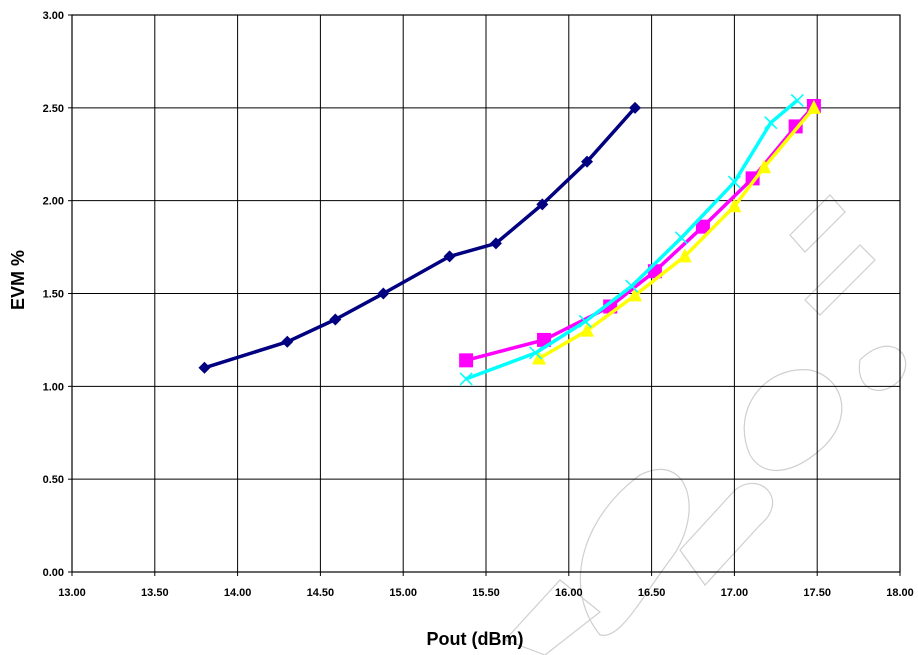 Image resolution: width=918 pixels, height=655 pixels. Describe the element at coordinates (569, 593) in the screenshot. I see `x-tick-label: 16.00` at that location.